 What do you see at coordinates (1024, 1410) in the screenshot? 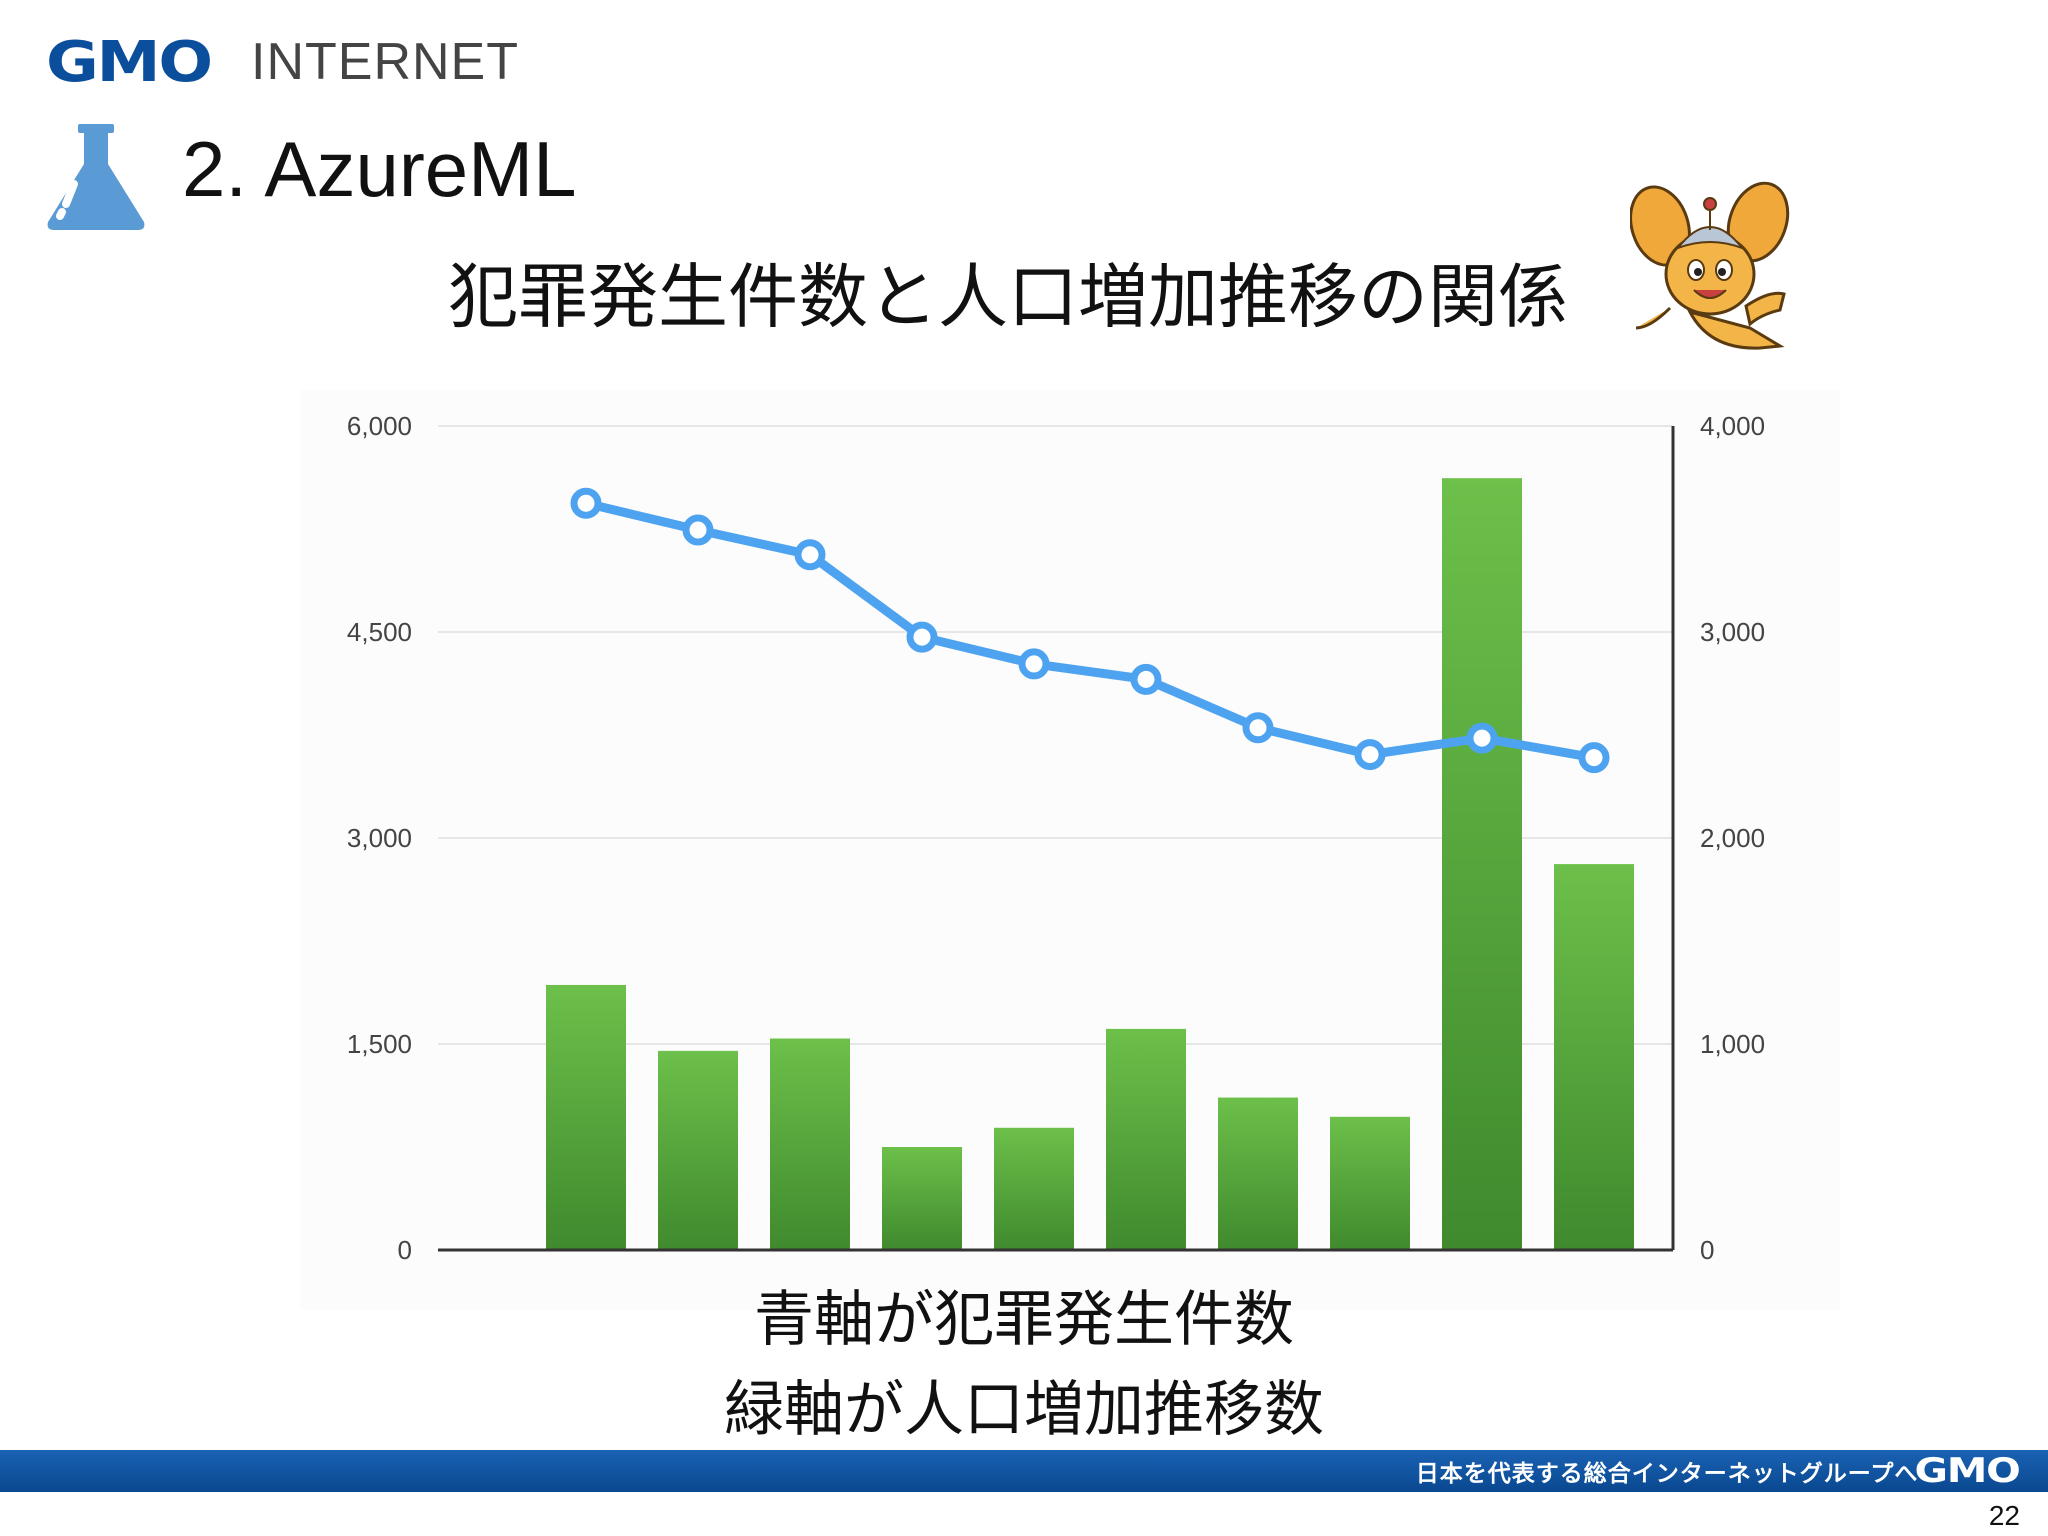
I see `caption-line-2: 緑軸が人口増加推移数` at bounding box center [1024, 1410].